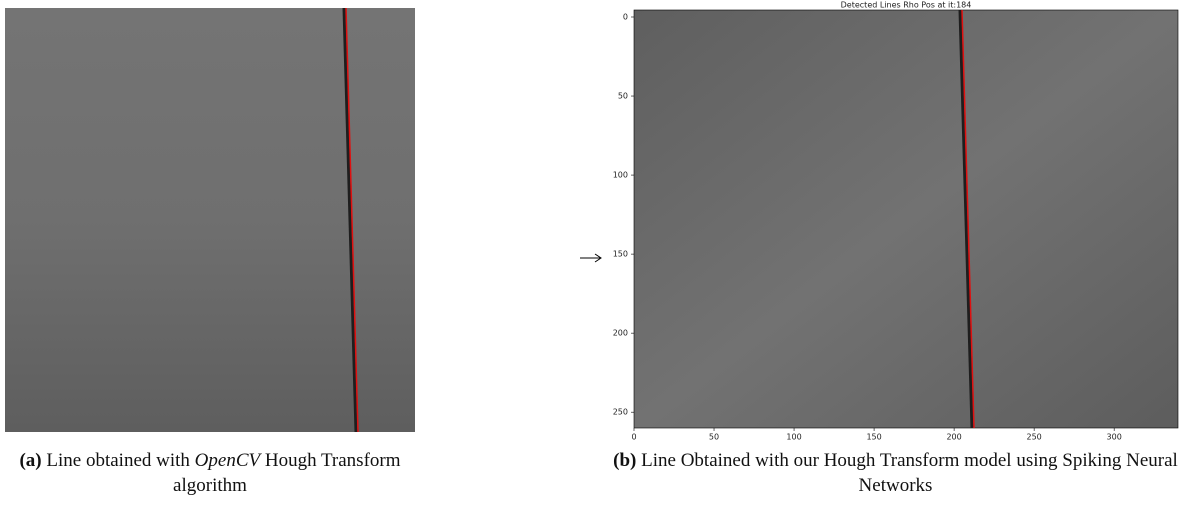 This screenshot has width=1187, height=513. What do you see at coordinates (1034, 437) in the screenshot?
I see `x-tick-label: 250` at bounding box center [1034, 437].